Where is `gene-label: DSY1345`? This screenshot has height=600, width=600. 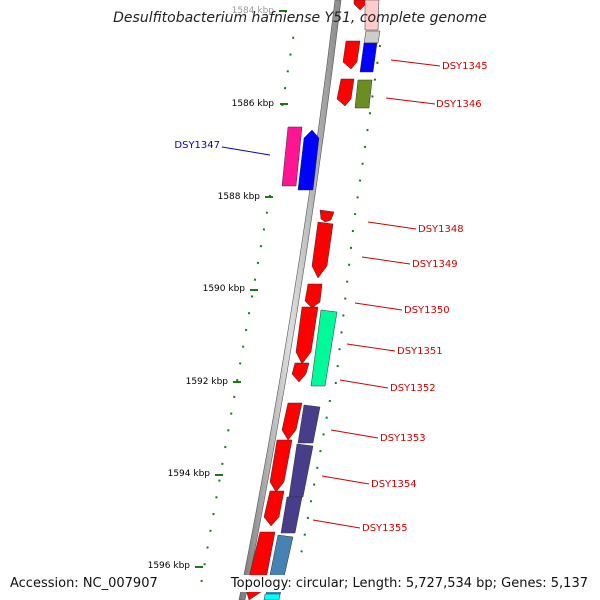 gene-label: DSY1345 is located at coordinates (465, 66).